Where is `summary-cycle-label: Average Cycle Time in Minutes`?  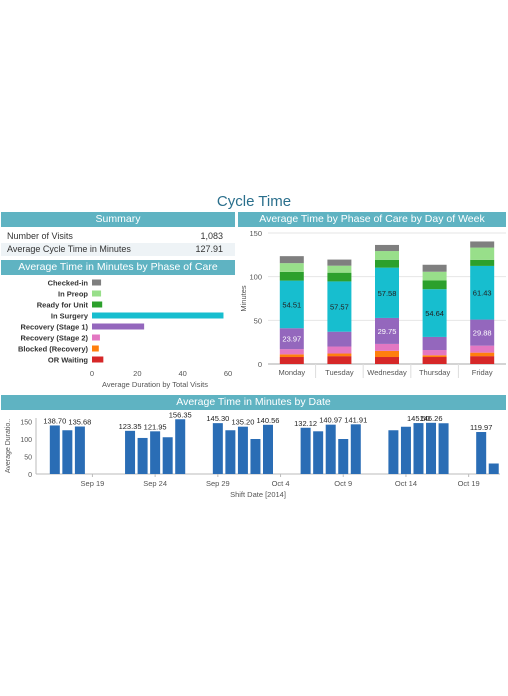 summary-cycle-label: Average Cycle Time in Minutes is located at coordinates (69, 249).